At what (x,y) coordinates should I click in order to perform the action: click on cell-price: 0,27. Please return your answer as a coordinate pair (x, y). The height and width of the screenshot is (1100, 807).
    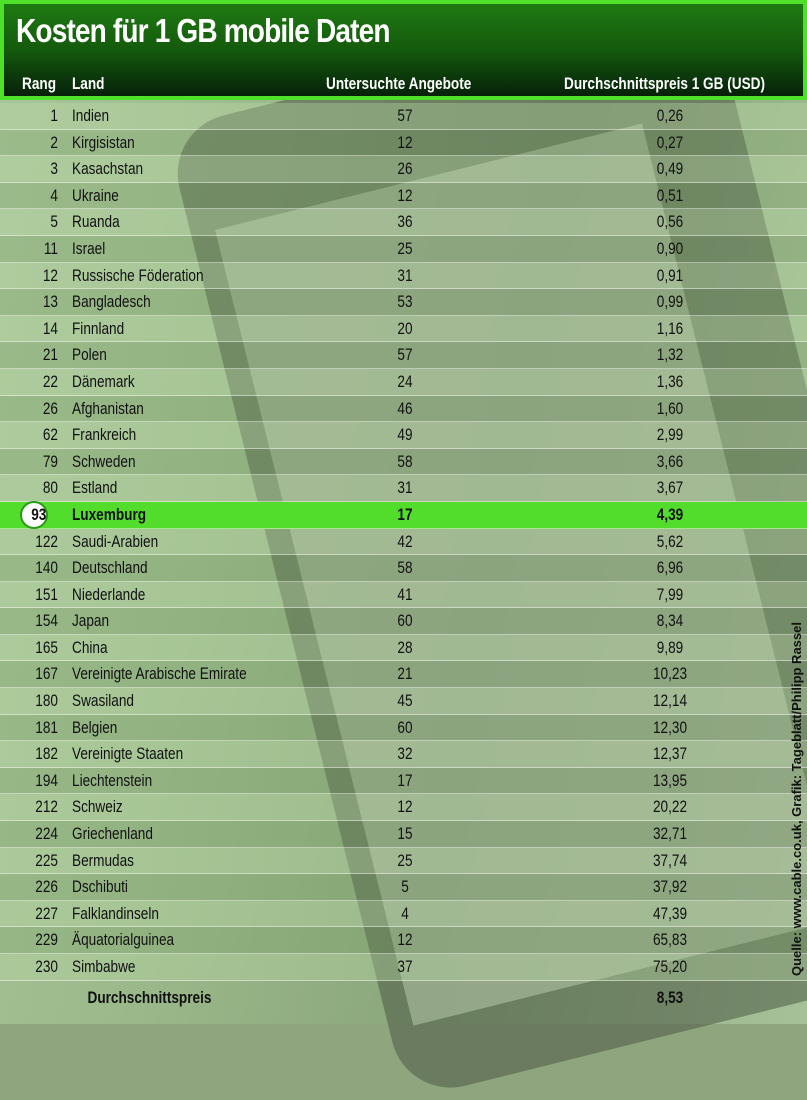
    Looking at the image, I should click on (670, 142).